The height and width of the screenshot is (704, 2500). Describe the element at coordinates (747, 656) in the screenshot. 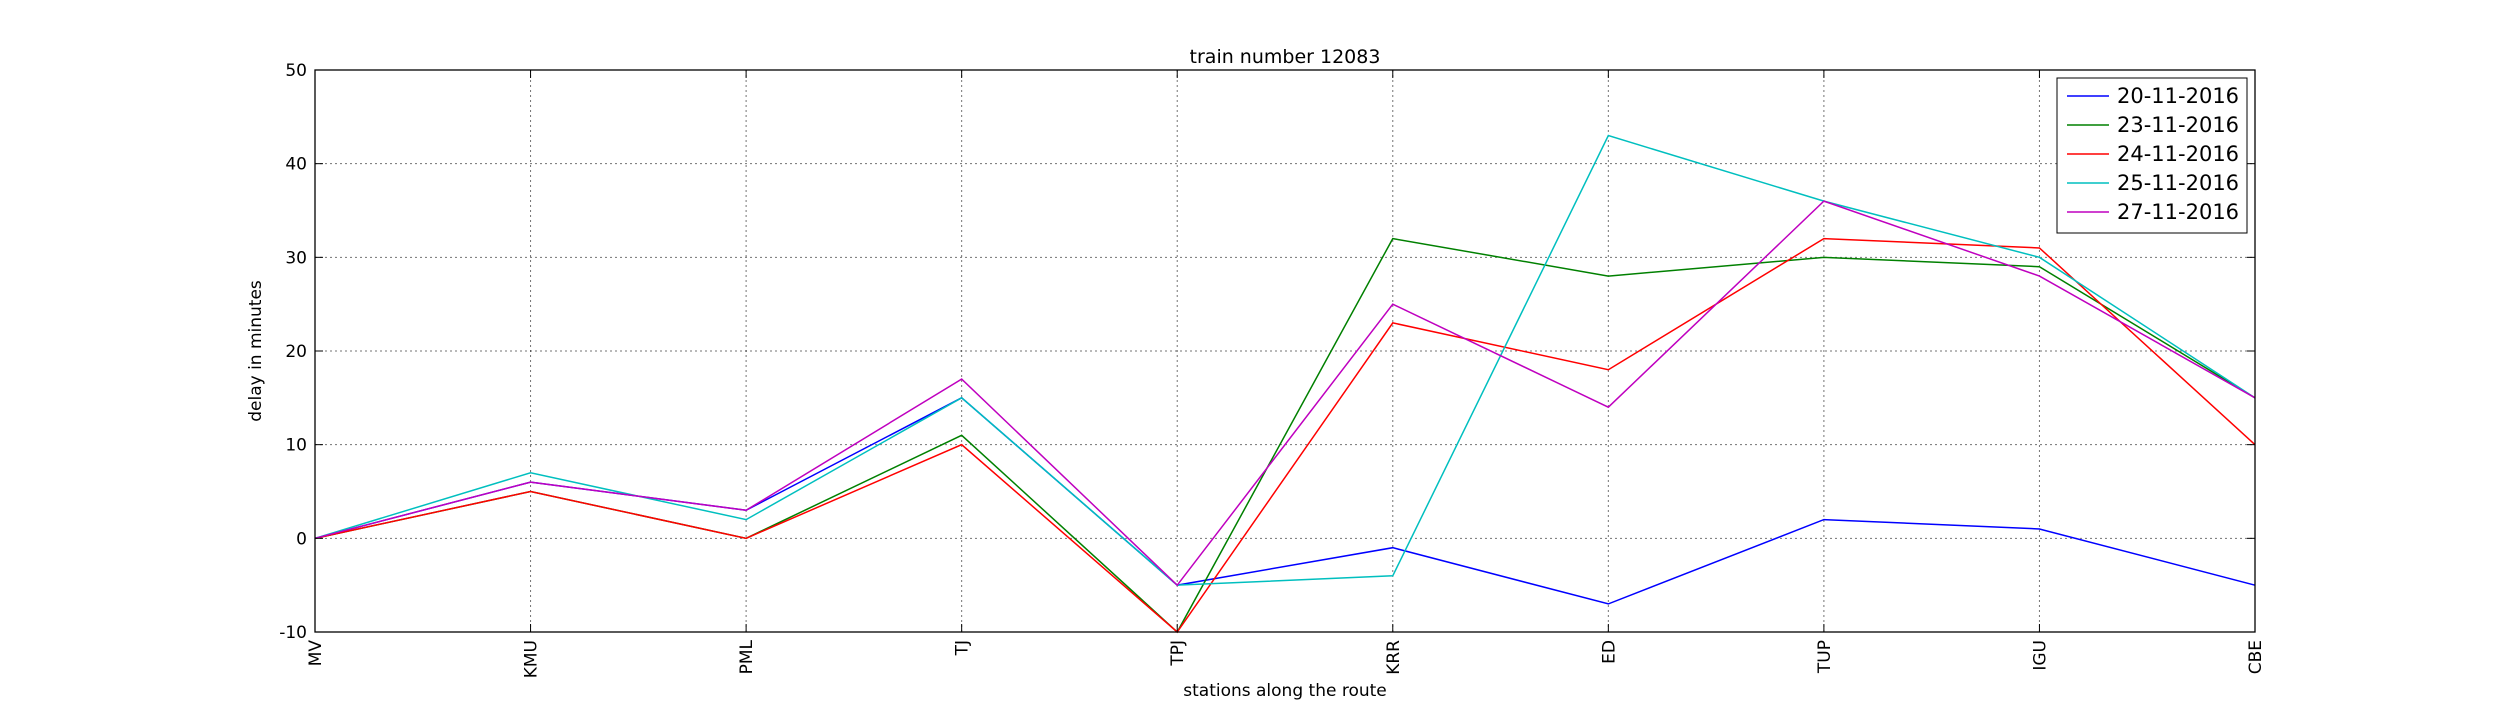

I see `x-tick-label: PML` at that location.